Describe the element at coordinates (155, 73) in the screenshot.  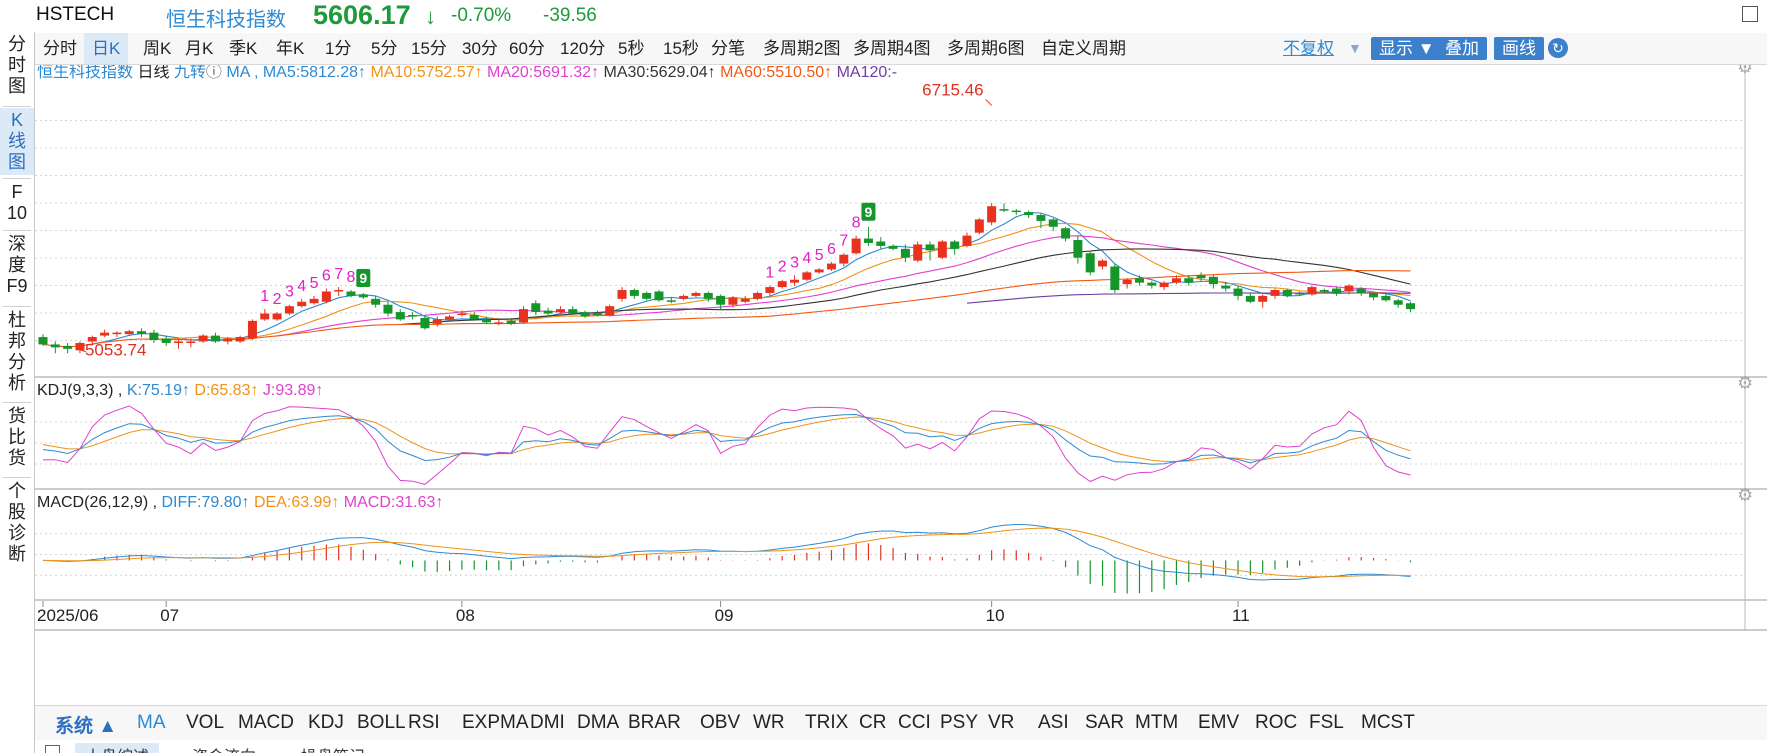
I see `legend-period: 日线` at that location.